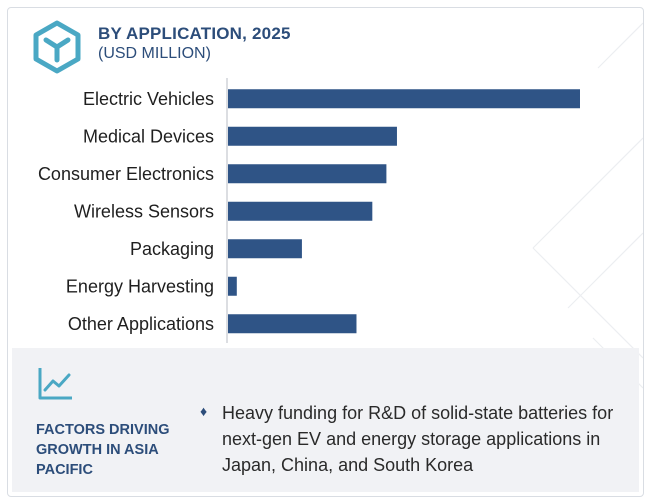  I want to click on category-label: Consumer Electronics, so click(126, 174).